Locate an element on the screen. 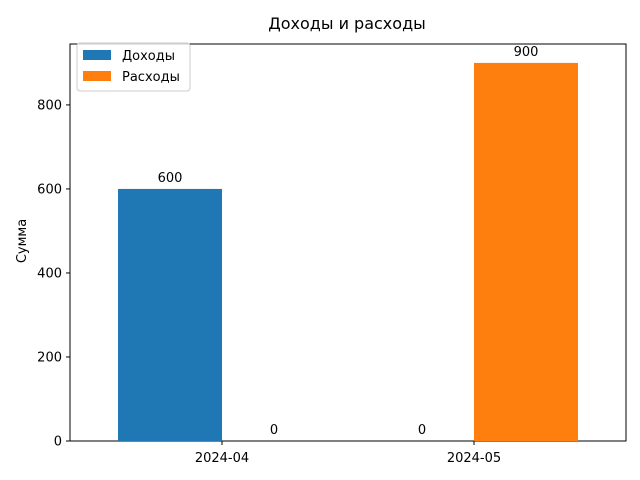 Image resolution: width=640 pixels, height=480 pixels. y-tick-label: 600 is located at coordinates (49, 189).